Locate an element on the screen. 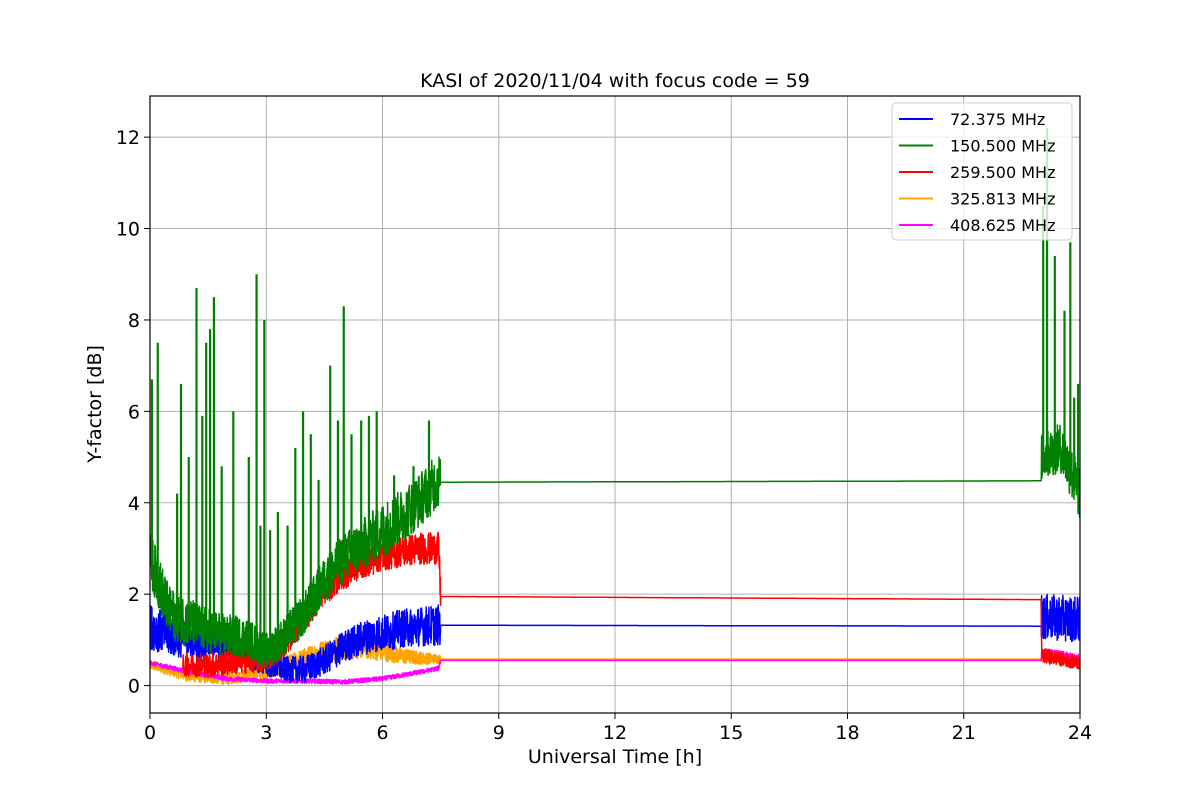  legend-entry-label: 325.813 MHz is located at coordinates (1002, 199).